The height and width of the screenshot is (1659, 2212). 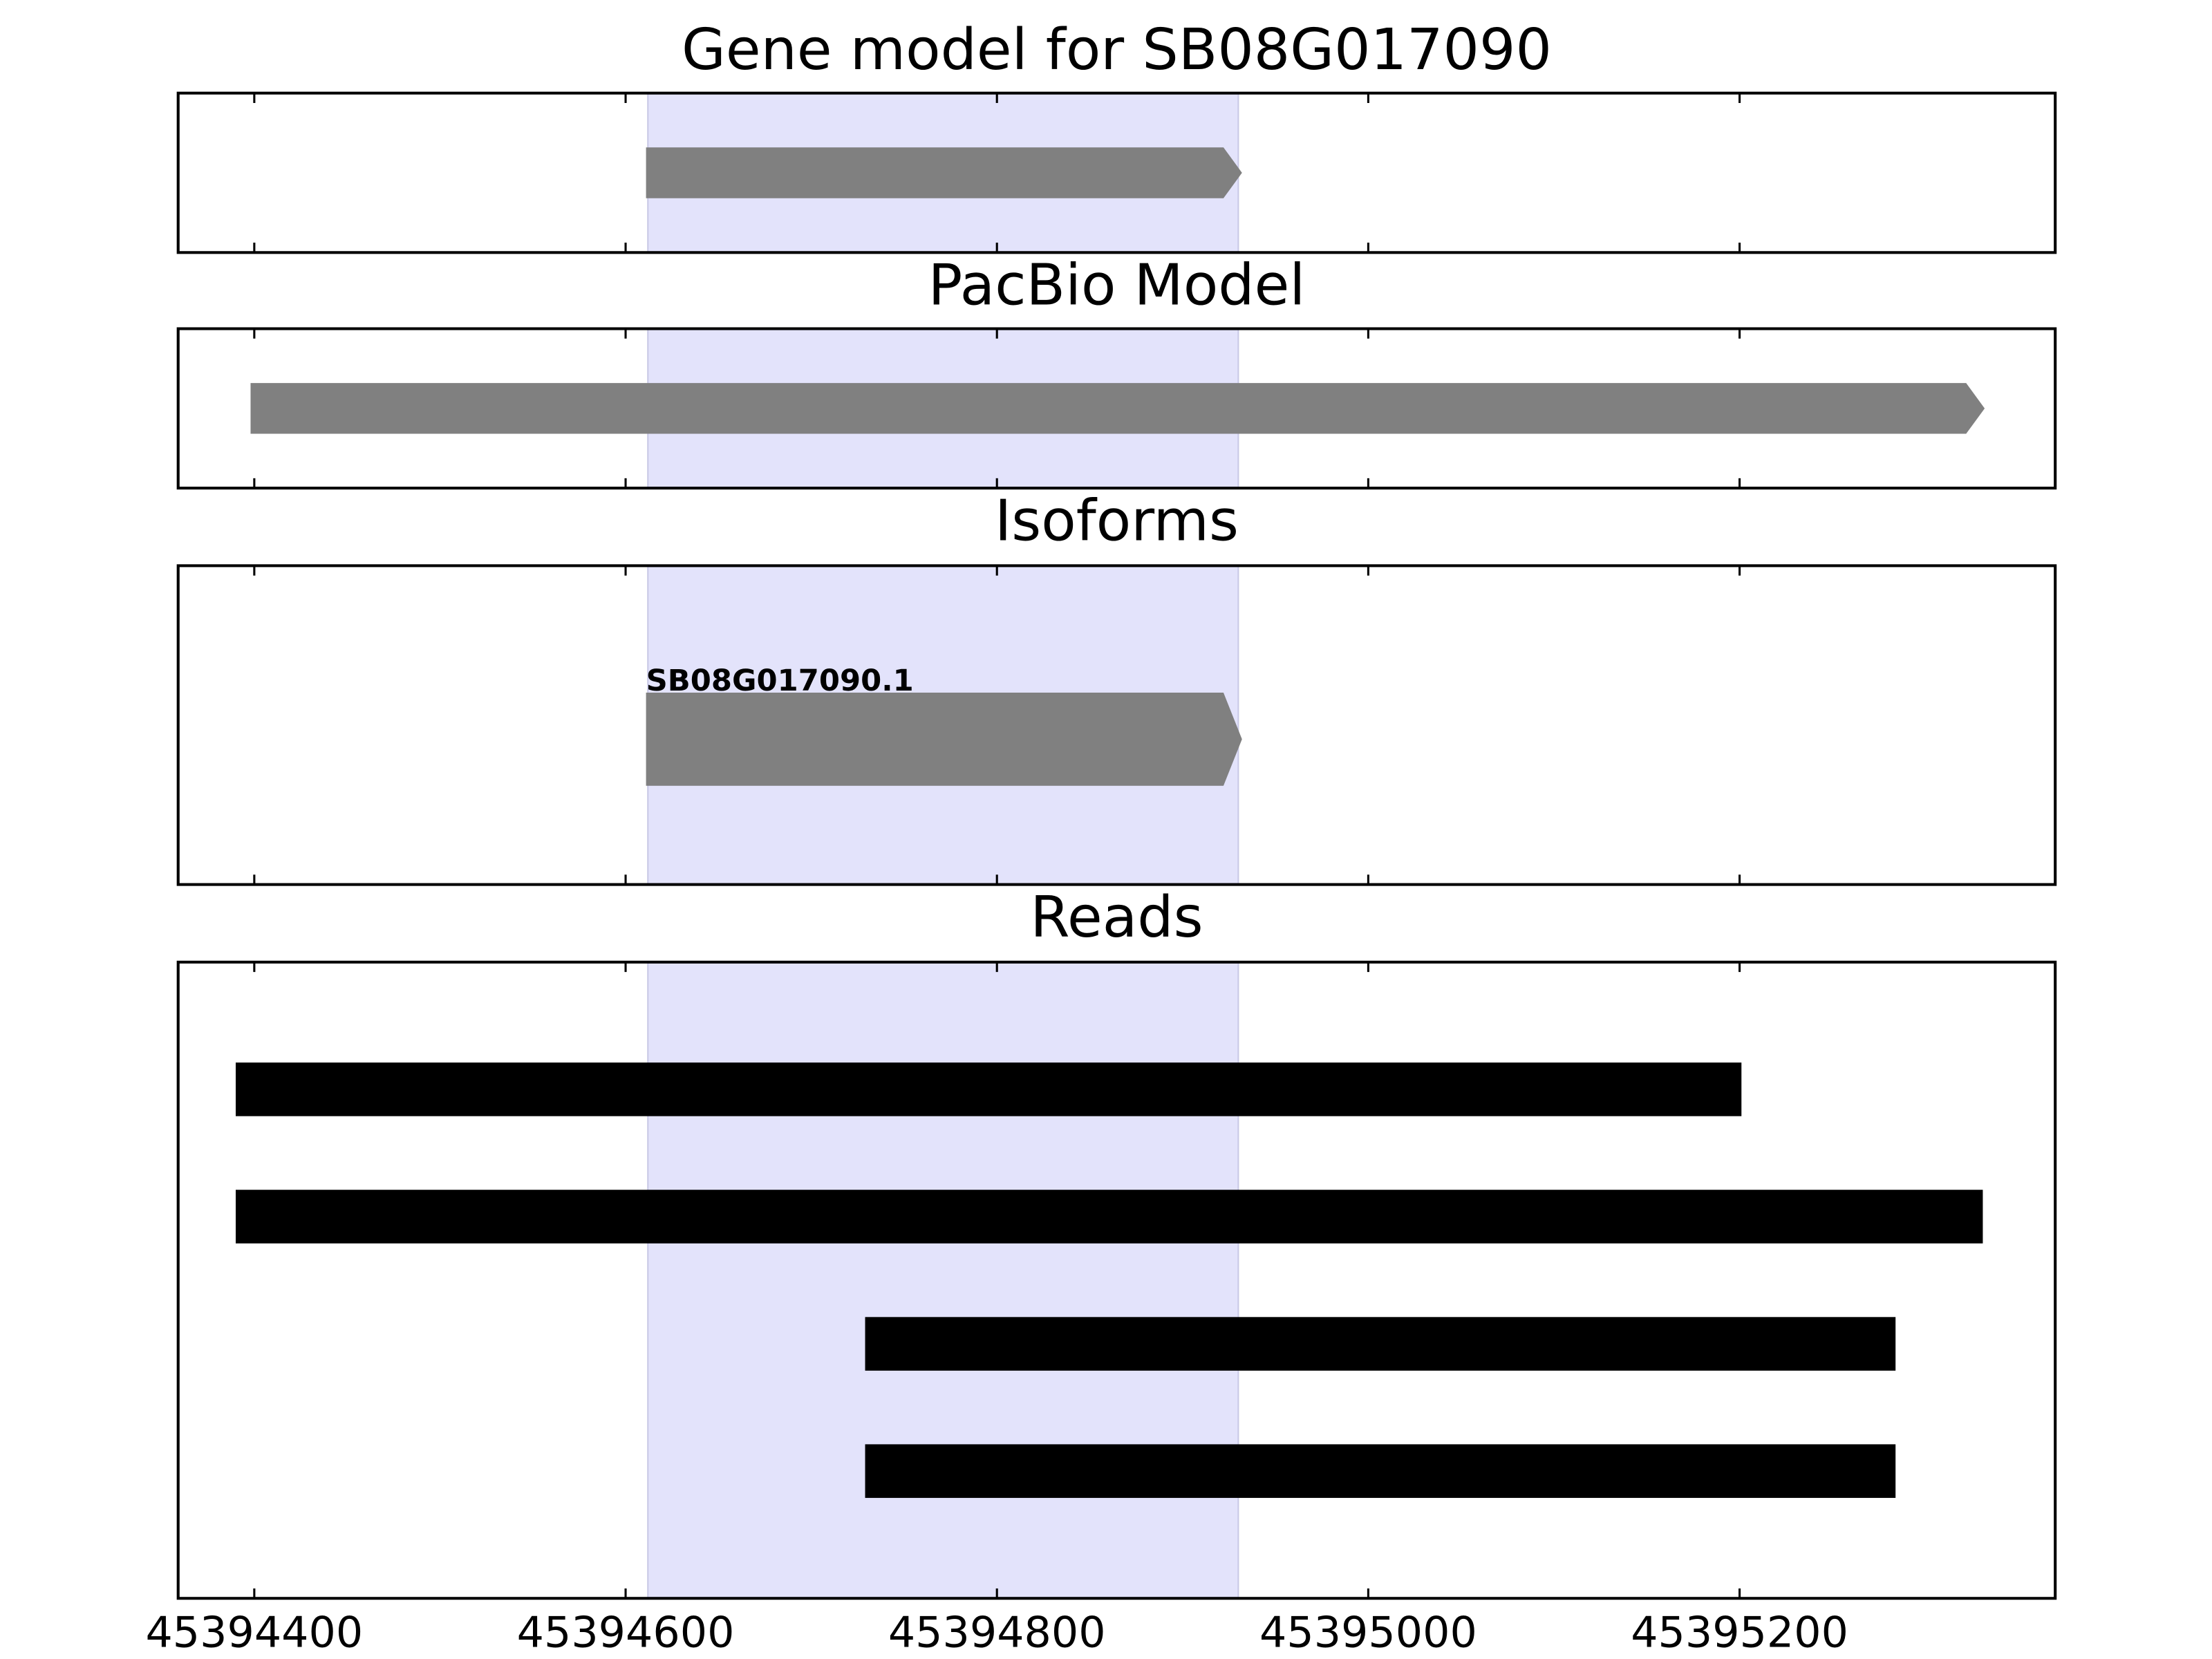 What do you see at coordinates (997, 1633) in the screenshot?
I see `x-tick-label: 45394800` at bounding box center [997, 1633].